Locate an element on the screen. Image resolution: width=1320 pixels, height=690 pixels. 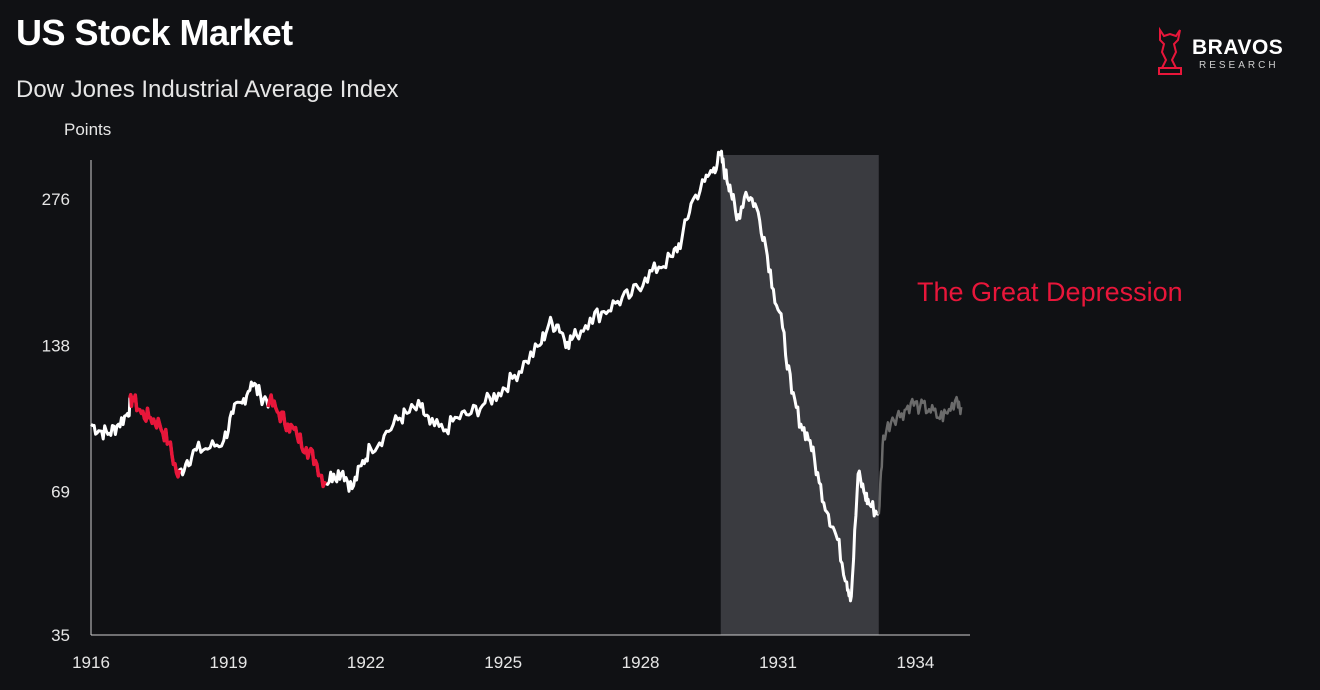
y-tick-label: 35 is located at coordinates (60, 635).